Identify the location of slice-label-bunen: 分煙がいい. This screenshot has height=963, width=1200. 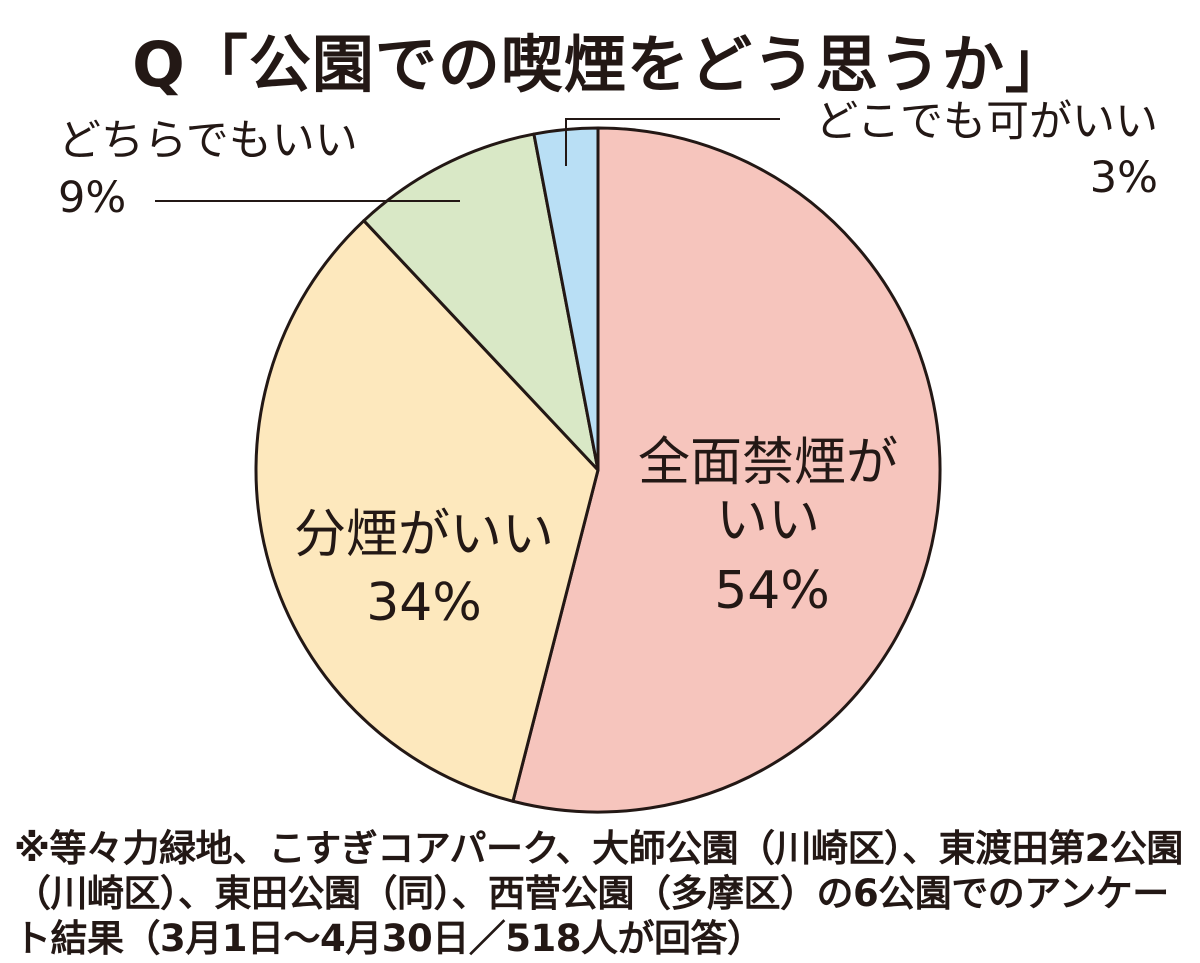
(424, 535).